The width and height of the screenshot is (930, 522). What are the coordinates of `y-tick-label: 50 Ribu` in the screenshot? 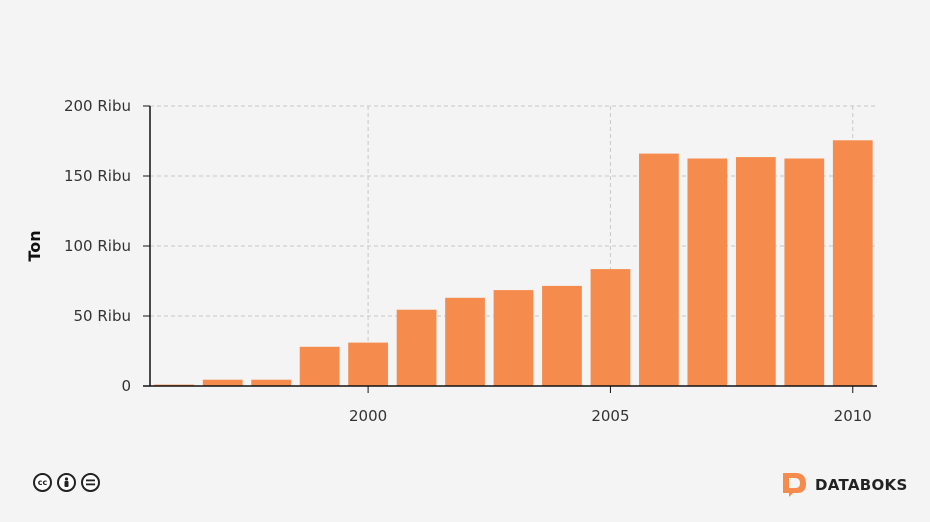 It's located at (102, 316).